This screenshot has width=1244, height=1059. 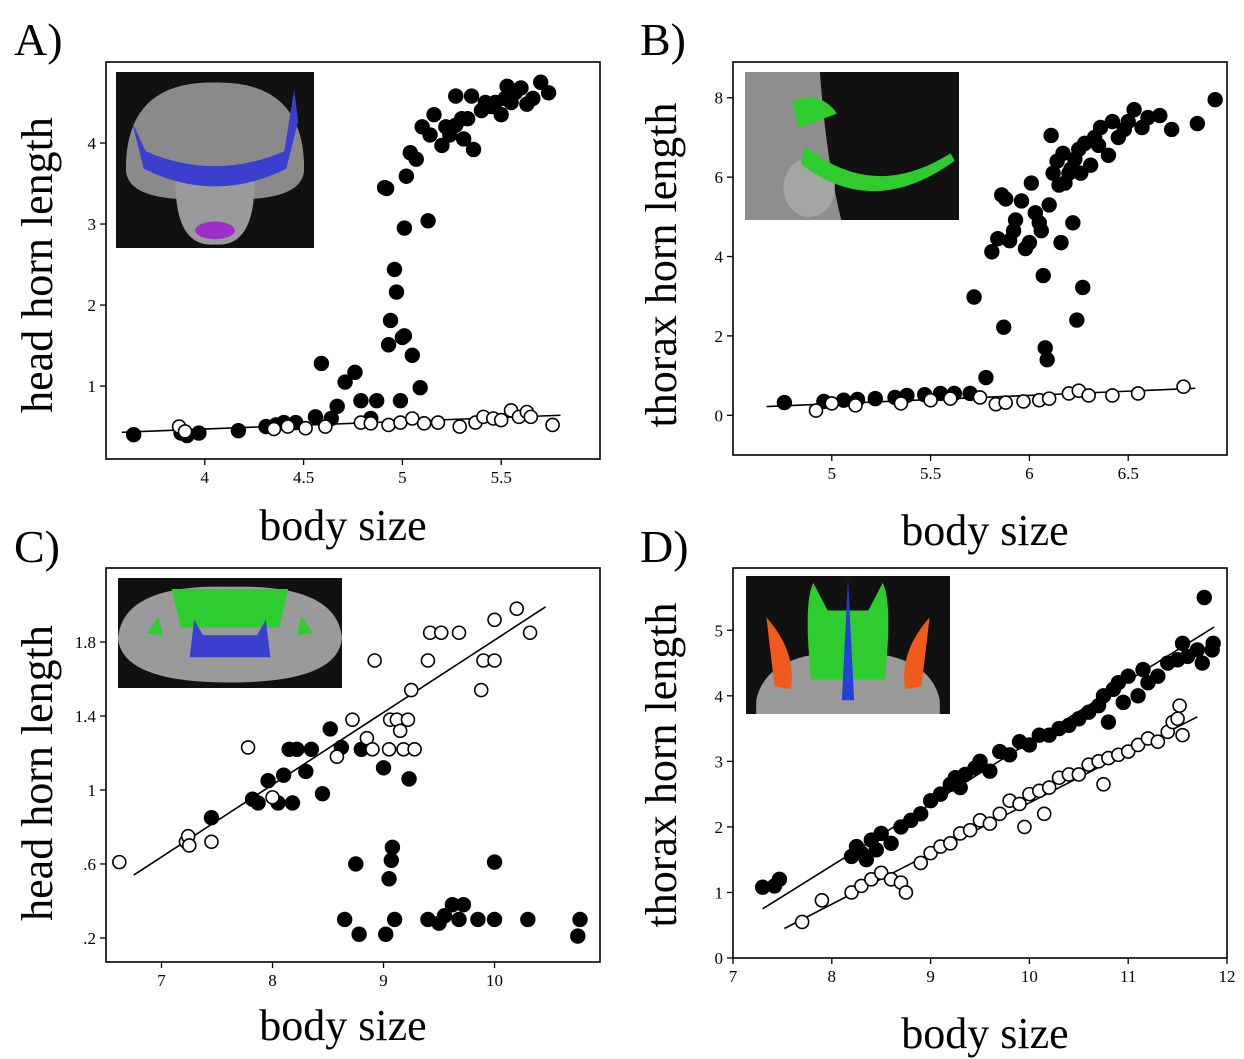 I want to click on plot-frame, so click(x=980, y=258).